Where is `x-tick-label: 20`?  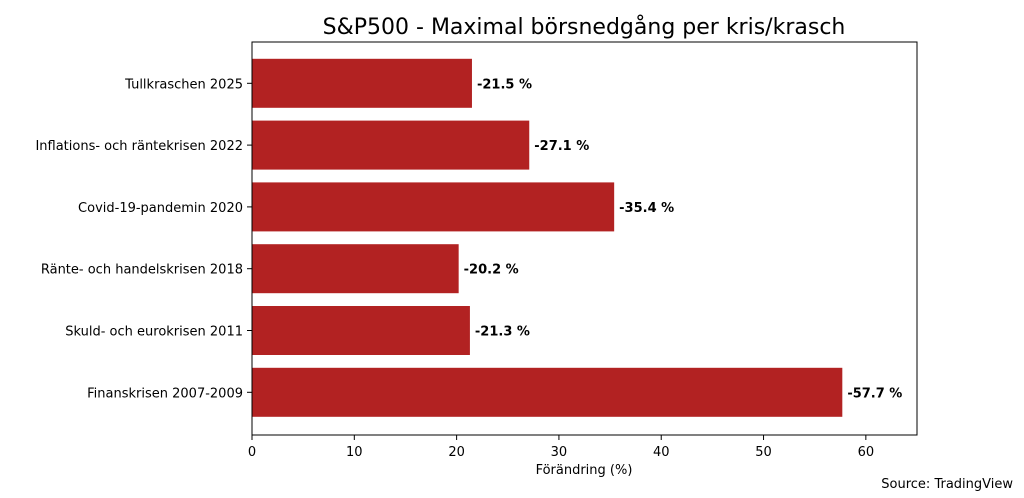
x-tick-label: 20 is located at coordinates (456, 452).